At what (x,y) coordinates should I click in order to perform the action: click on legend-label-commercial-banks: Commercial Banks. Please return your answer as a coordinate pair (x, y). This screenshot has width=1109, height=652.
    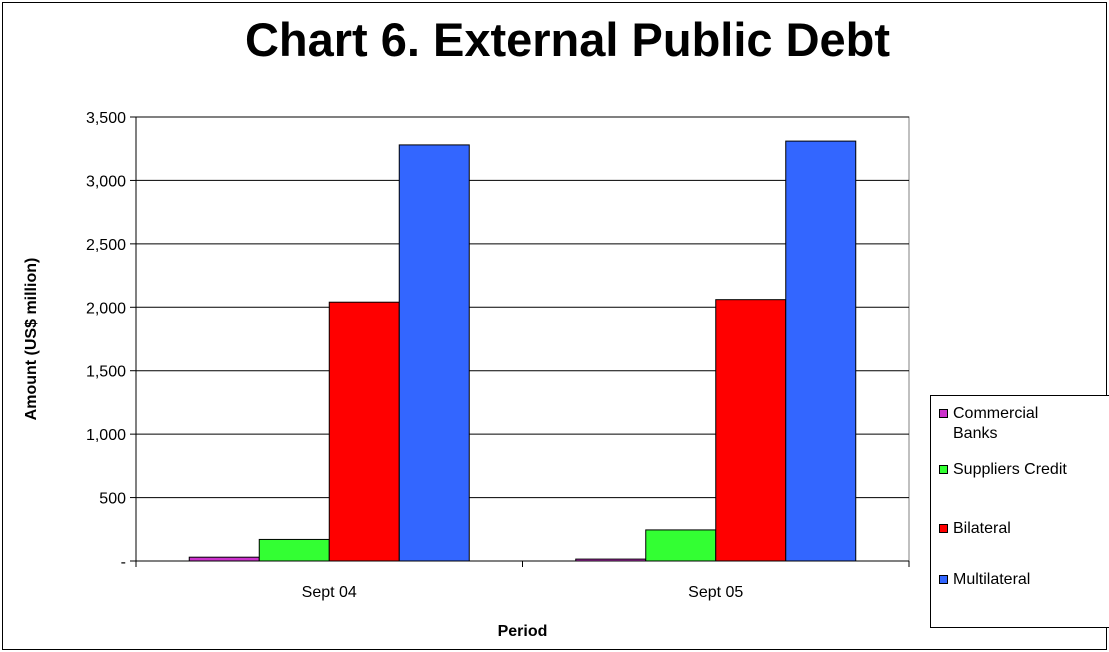
    Looking at the image, I should click on (996, 423).